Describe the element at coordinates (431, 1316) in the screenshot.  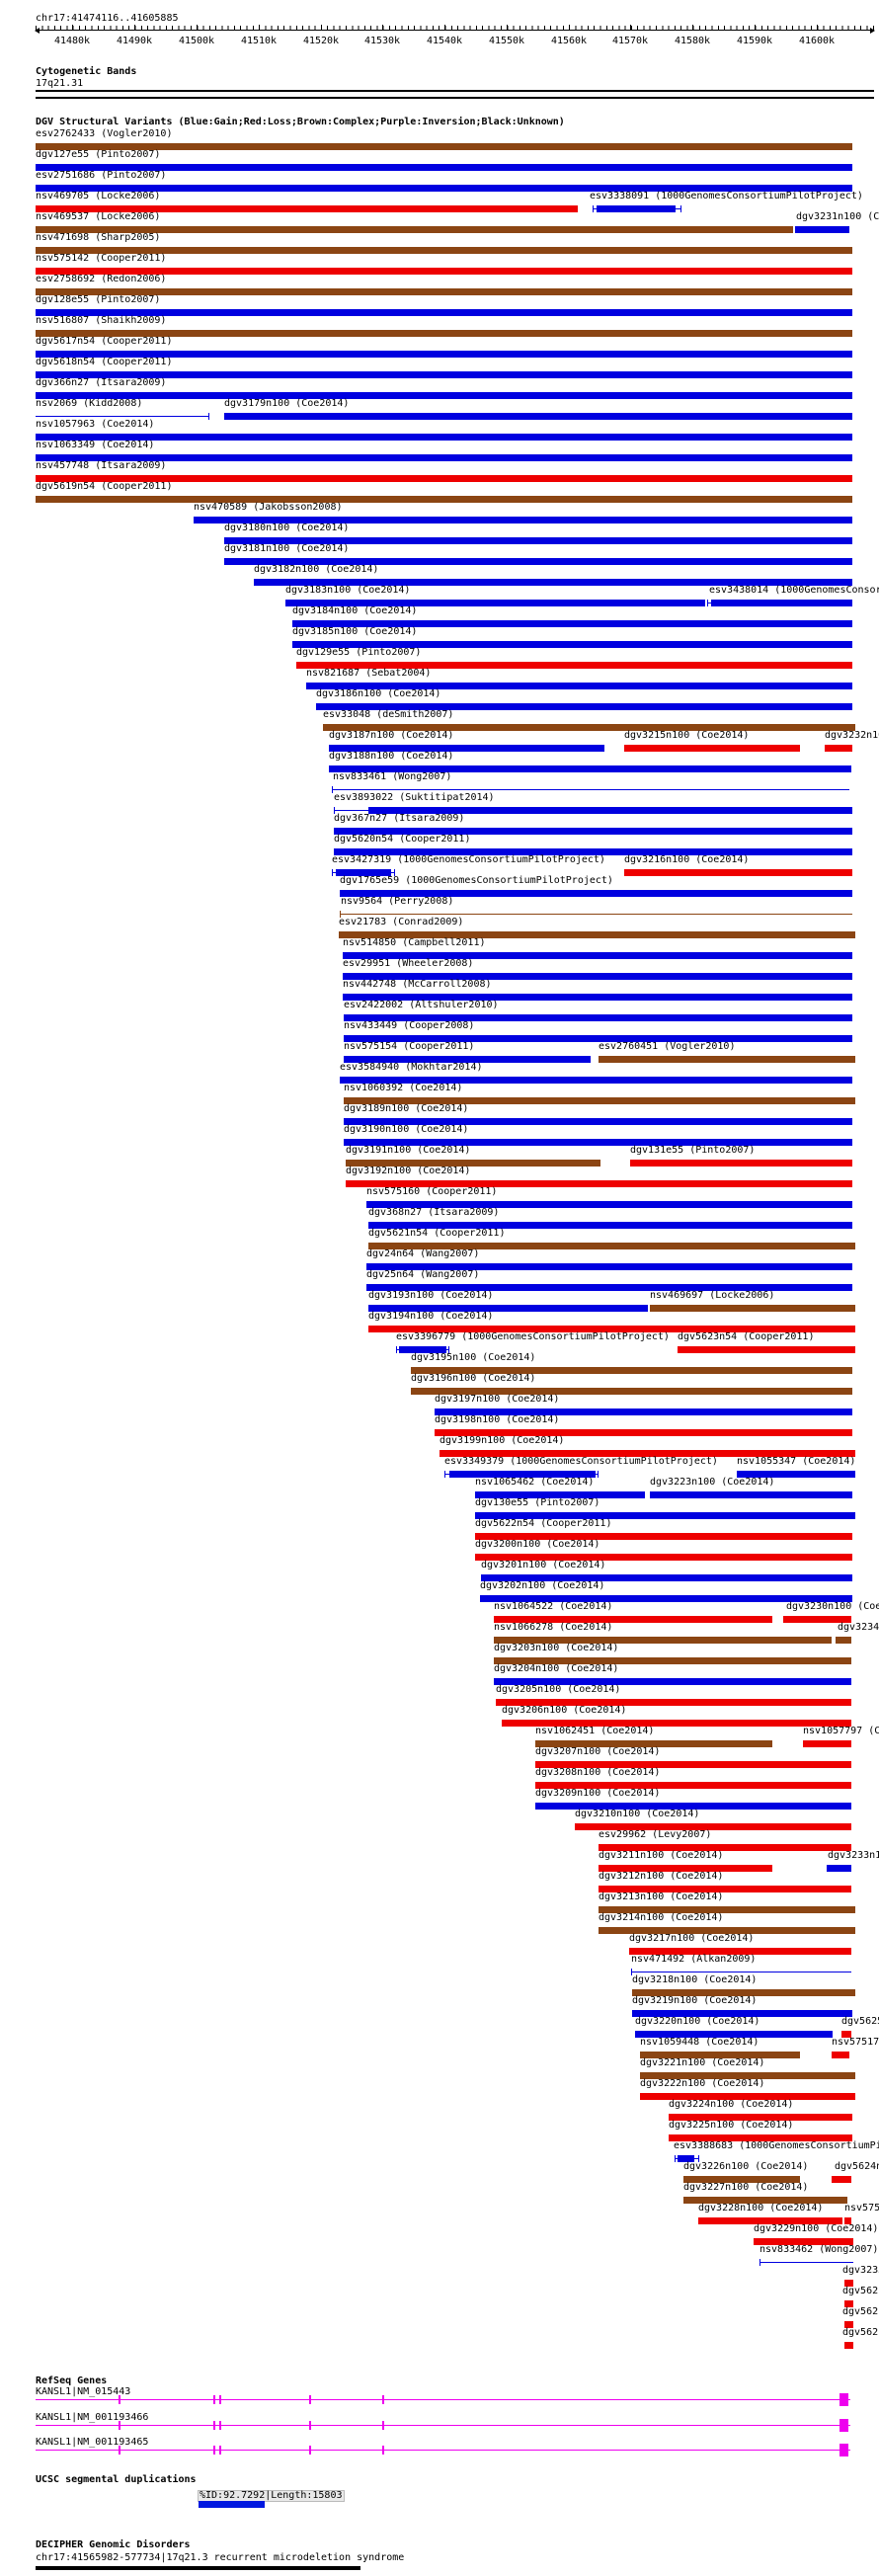
I see `variant-label: dgv3194n100 (Coe2014)` at that location.